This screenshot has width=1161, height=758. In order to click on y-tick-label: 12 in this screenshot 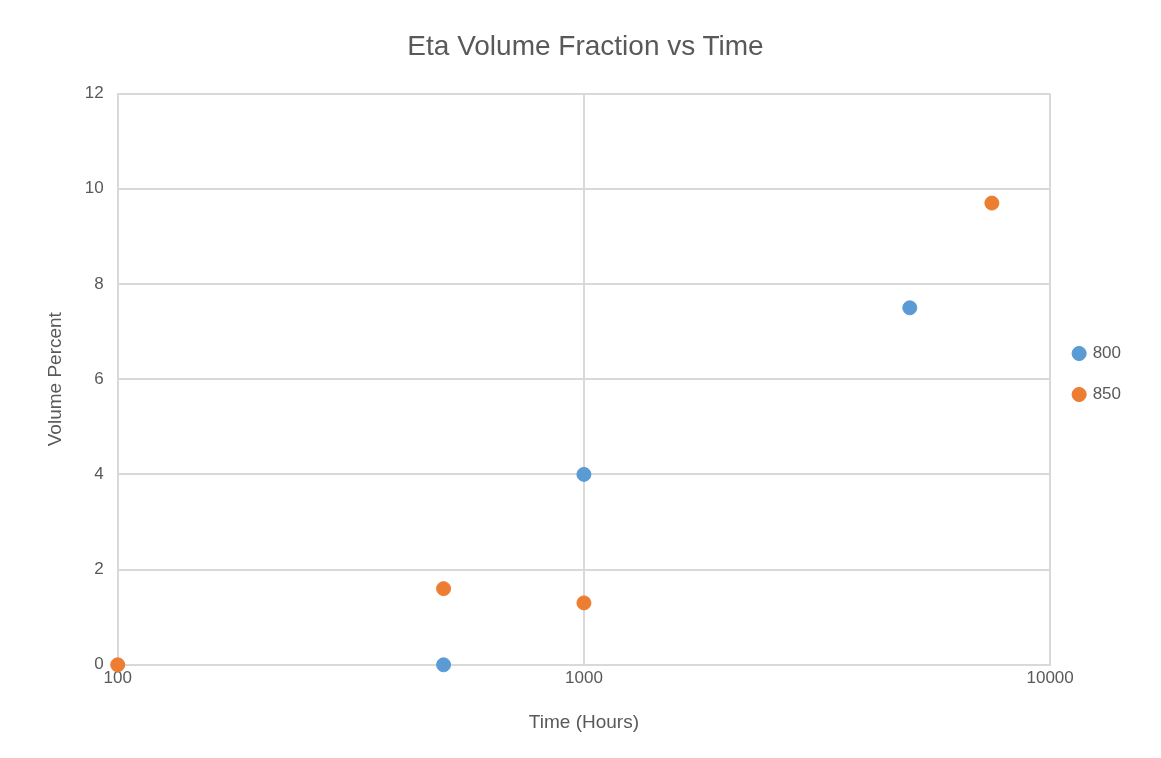, I will do `click(94, 93)`.